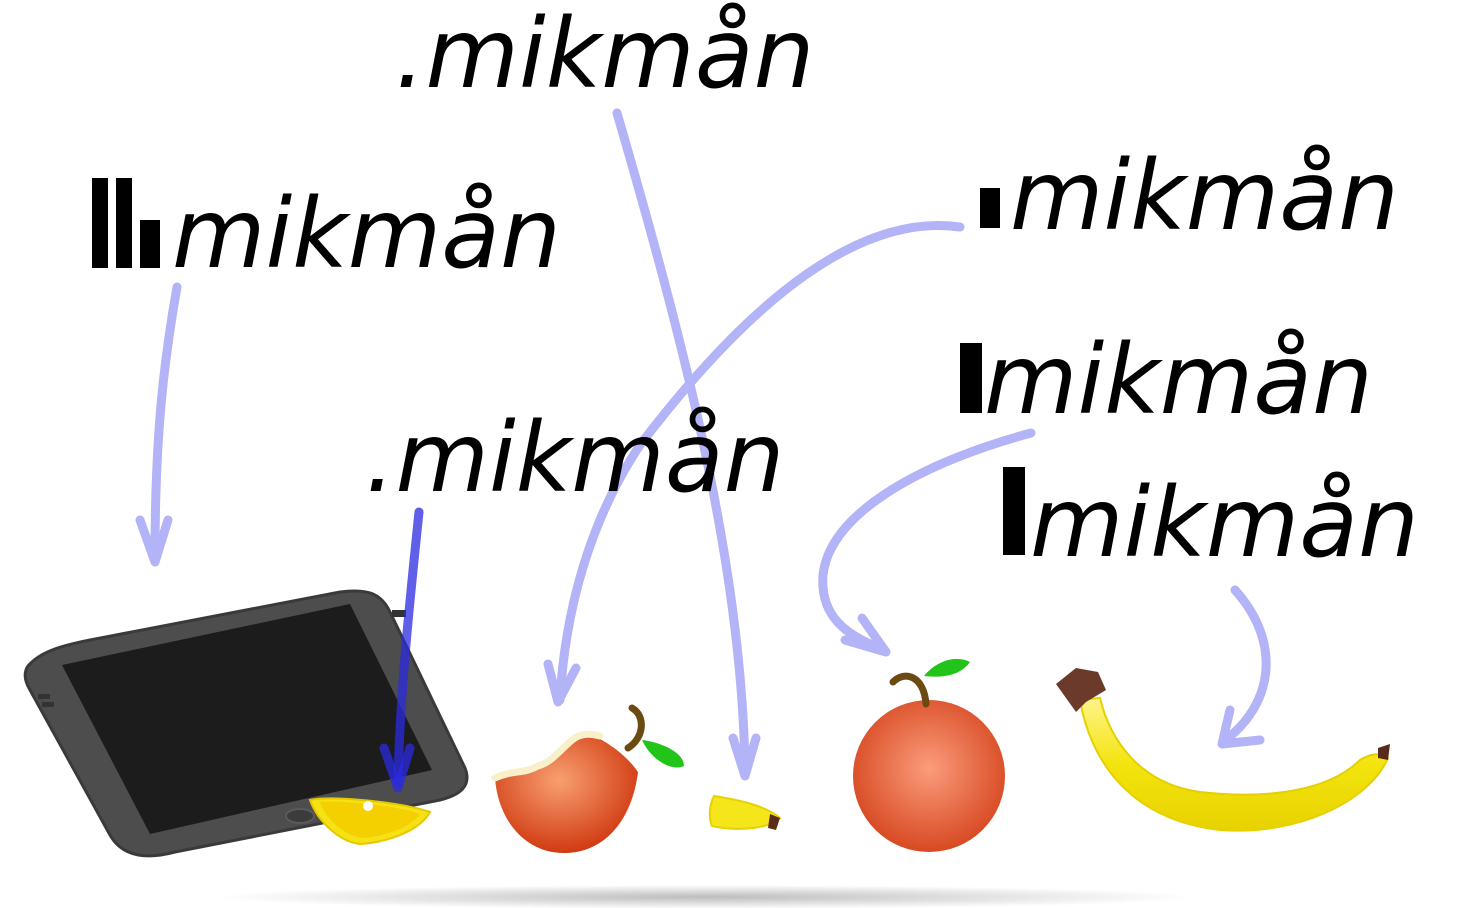 This screenshot has width=1476, height=908. Describe the element at coordinates (927, 542) in the screenshot. I see `arrow-to-orange` at that location.